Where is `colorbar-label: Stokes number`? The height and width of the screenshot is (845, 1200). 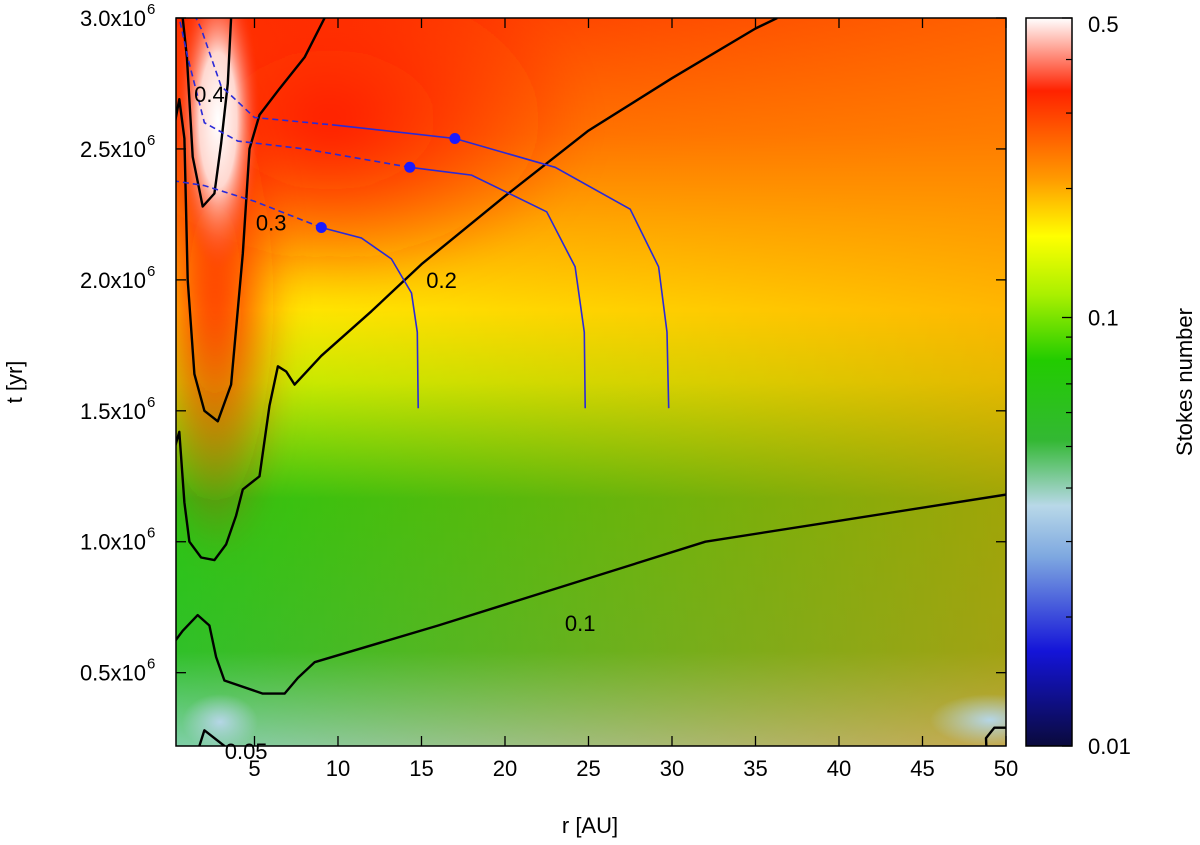
colorbar-label: Stokes number is located at coordinates (1184, 382).